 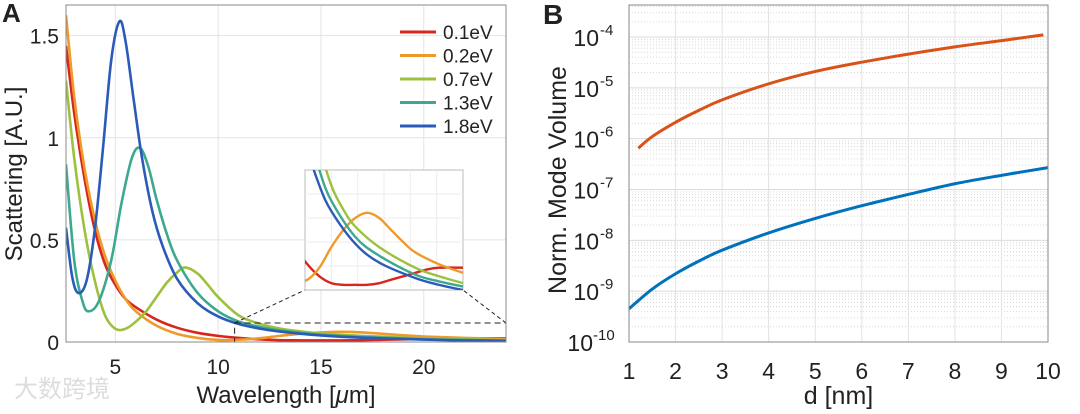 I want to click on x-tick-label: 9, so click(x=1001, y=371).